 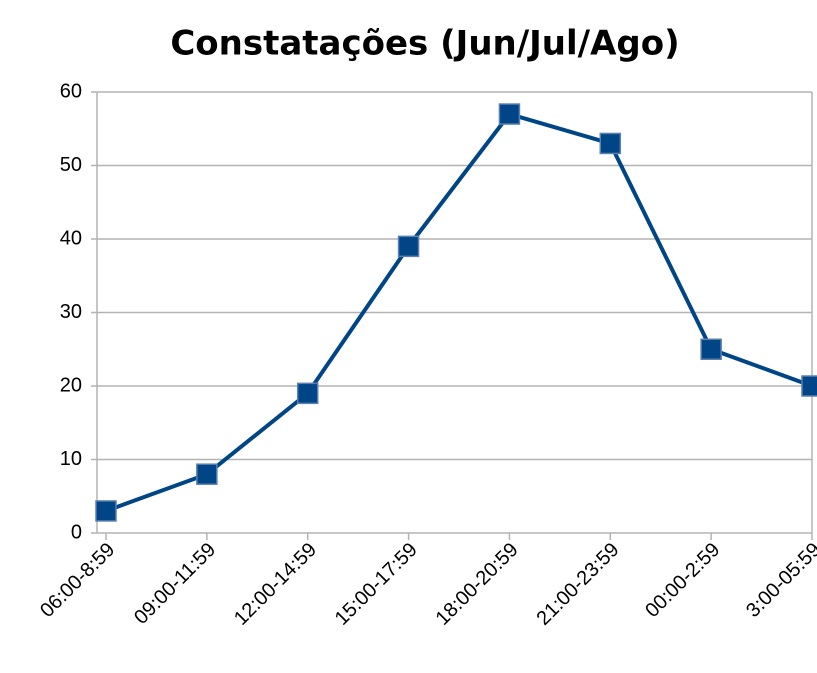 I want to click on y-tick-label: 60, so click(x=71, y=91).